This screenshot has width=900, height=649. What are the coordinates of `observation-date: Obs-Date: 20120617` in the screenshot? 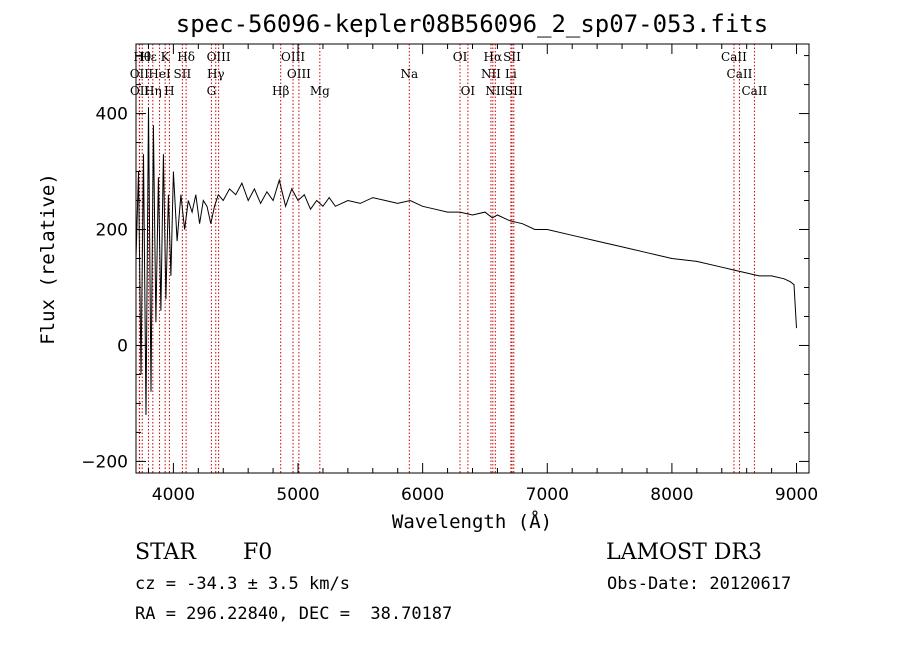 It's located at (699, 584).